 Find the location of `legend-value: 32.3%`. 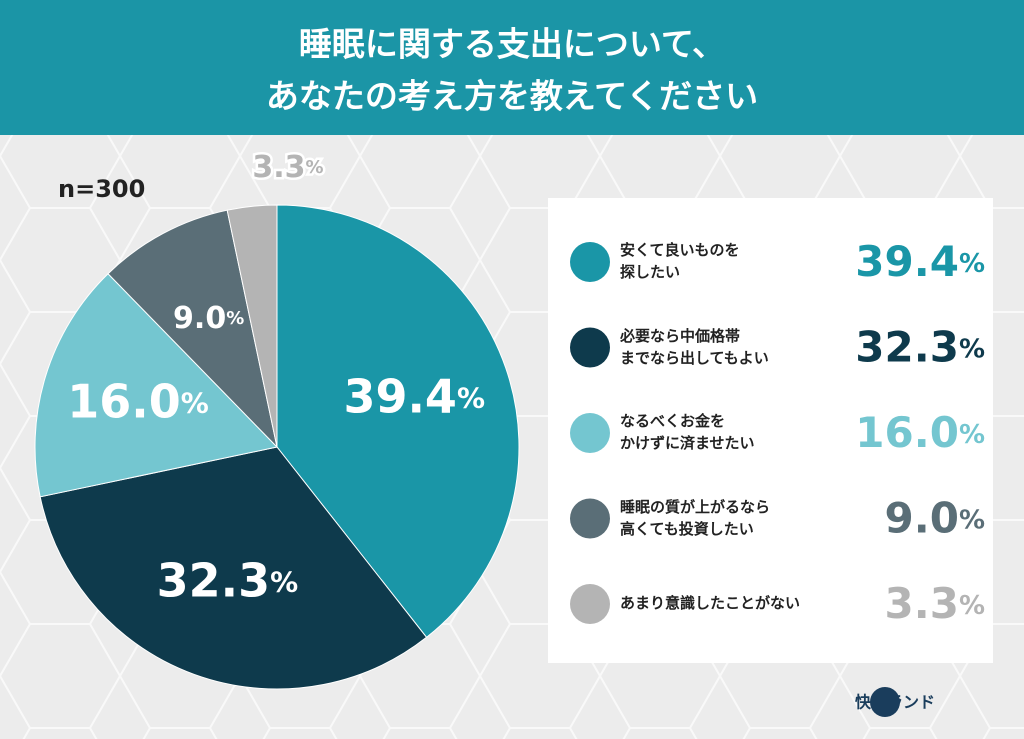

legend-value: 32.3% is located at coordinates (920, 346).